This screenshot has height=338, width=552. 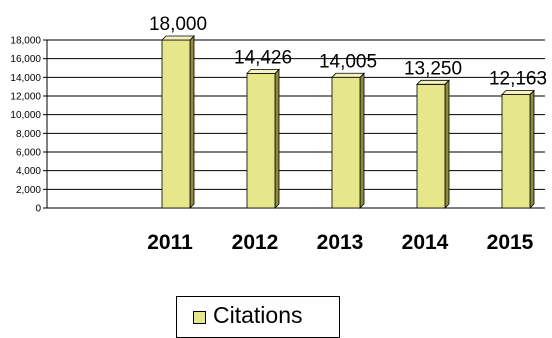 What do you see at coordinates (28, 153) in the screenshot?
I see `y-tick-label: 6,000` at bounding box center [28, 153].